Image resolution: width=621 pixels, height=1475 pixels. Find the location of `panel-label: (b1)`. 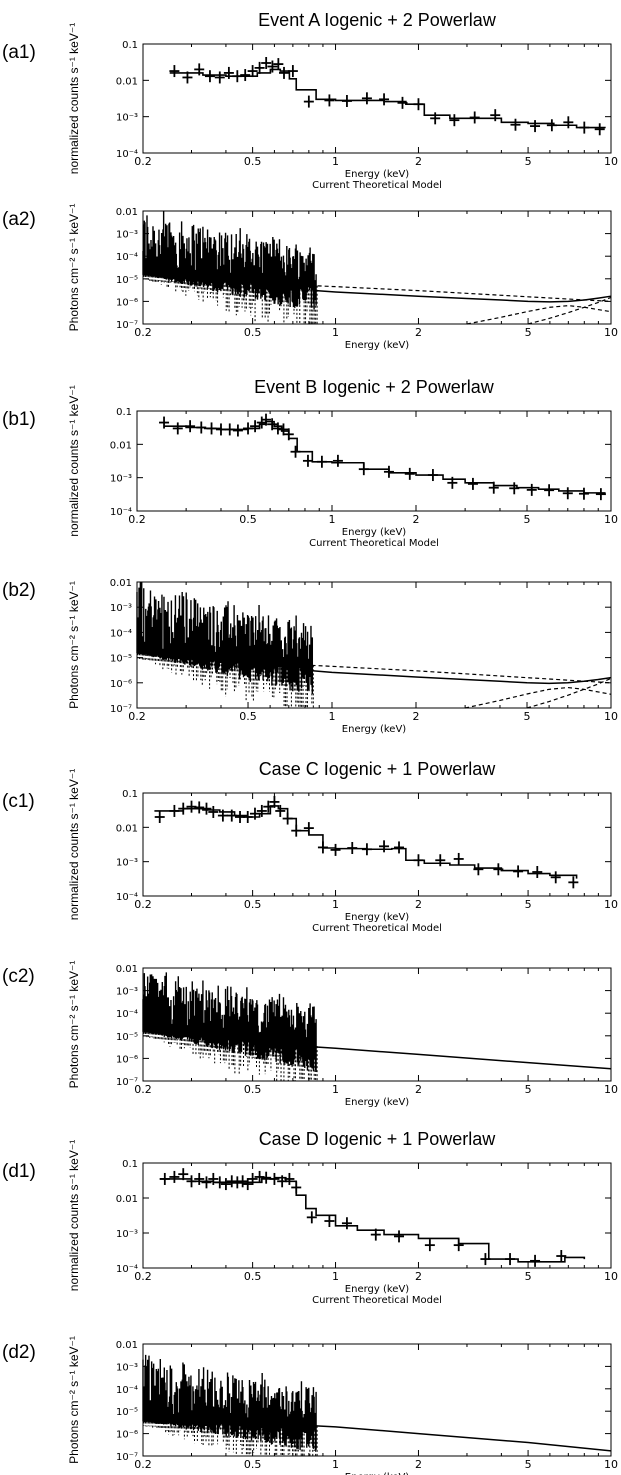

panel-label: (b1) is located at coordinates (19, 419).